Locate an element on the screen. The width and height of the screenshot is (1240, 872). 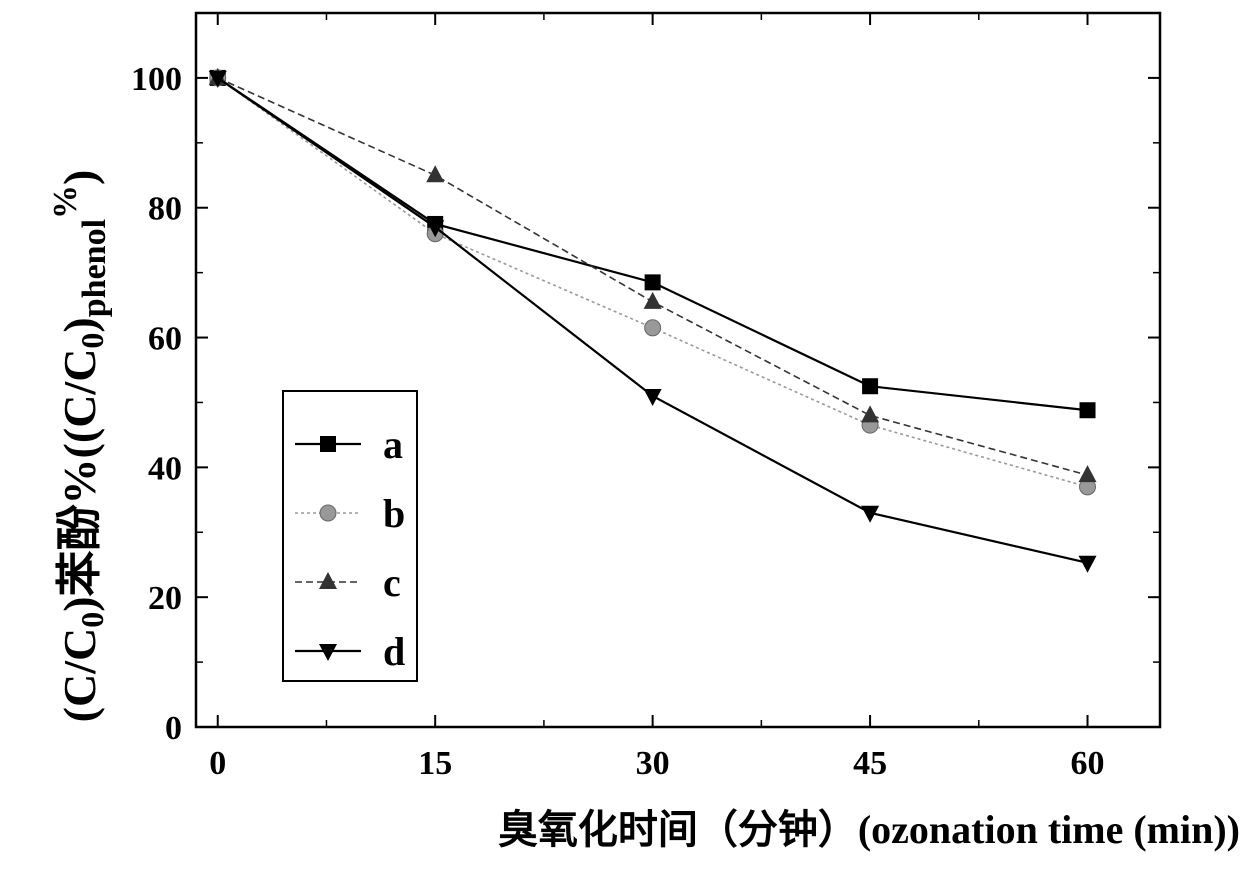
y-tick-label: 20 is located at coordinates (165, 598).